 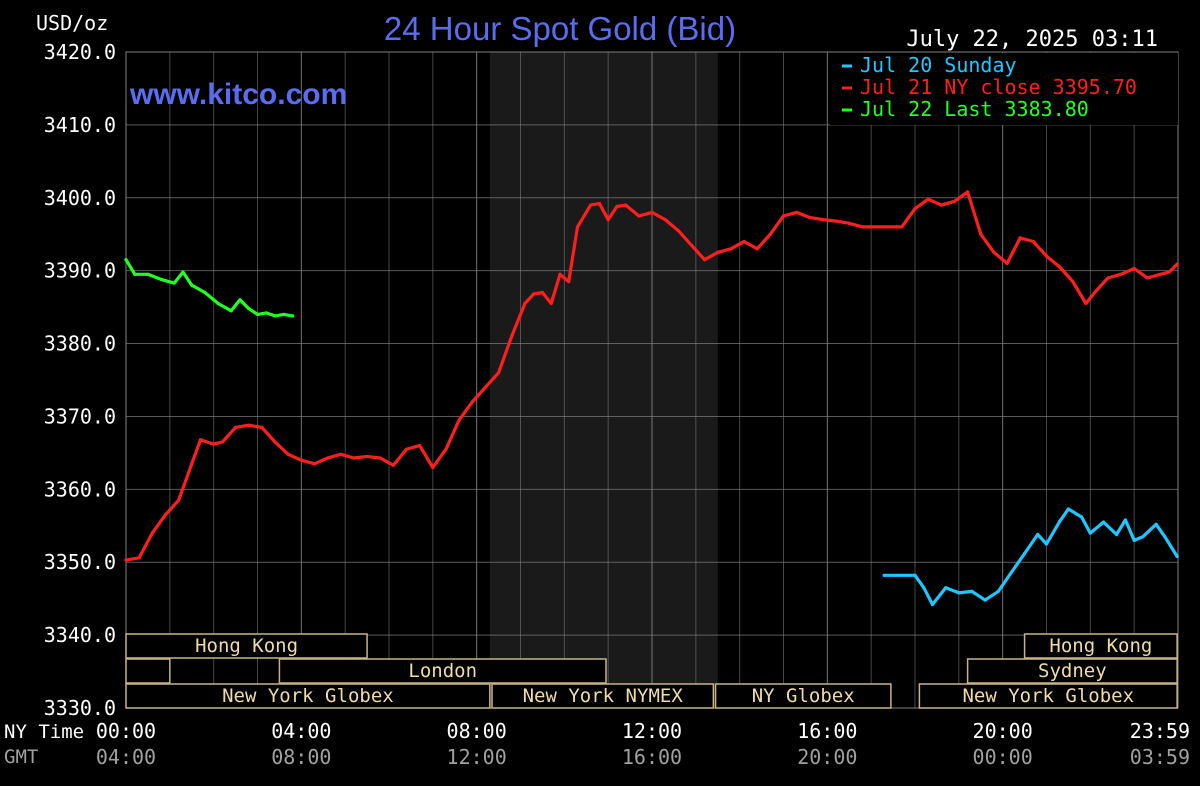 I want to click on y-tick-label: 3370.0, so click(x=80, y=416).